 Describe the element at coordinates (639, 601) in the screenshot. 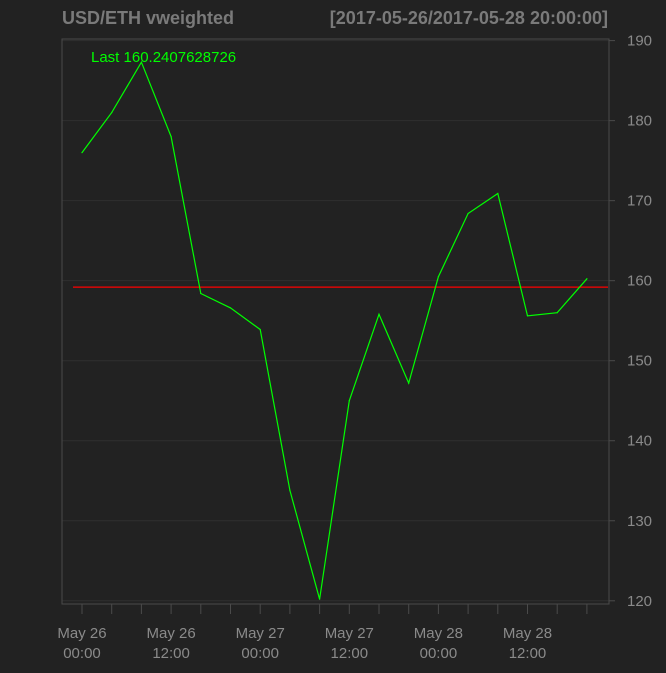

I see `y-tick-label: 120` at that location.